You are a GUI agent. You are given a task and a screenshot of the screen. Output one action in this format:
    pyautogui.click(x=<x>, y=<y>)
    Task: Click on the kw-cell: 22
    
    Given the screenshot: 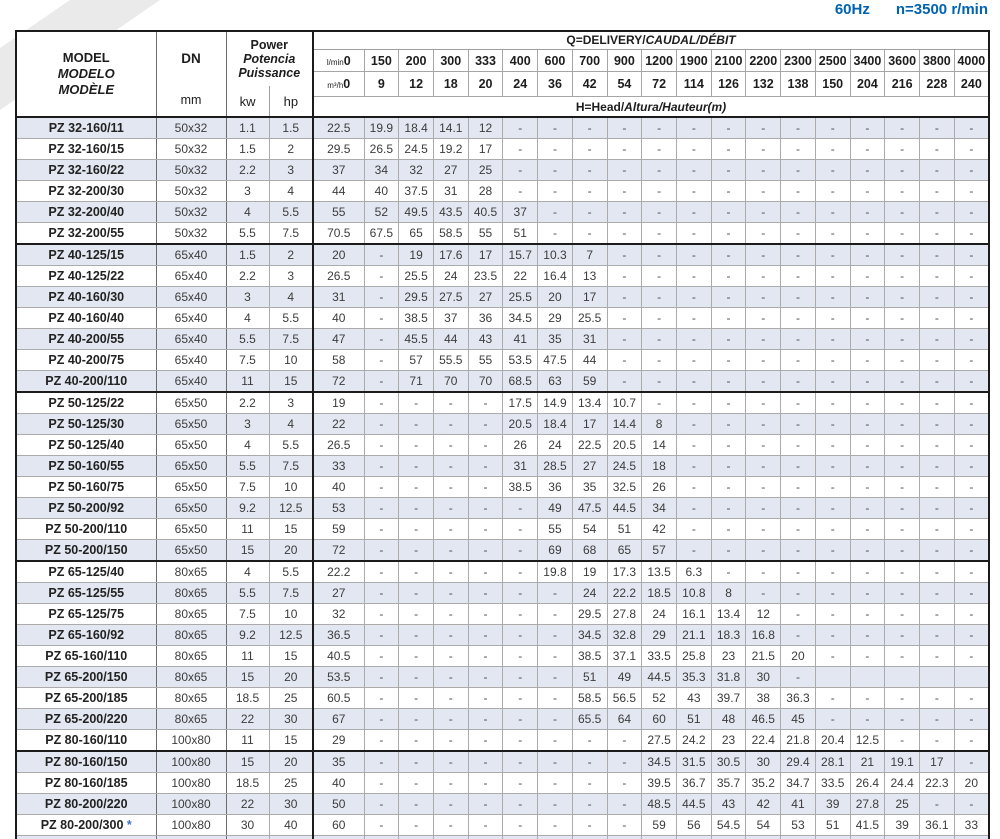 What is the action you would take?
    pyautogui.click(x=247, y=719)
    